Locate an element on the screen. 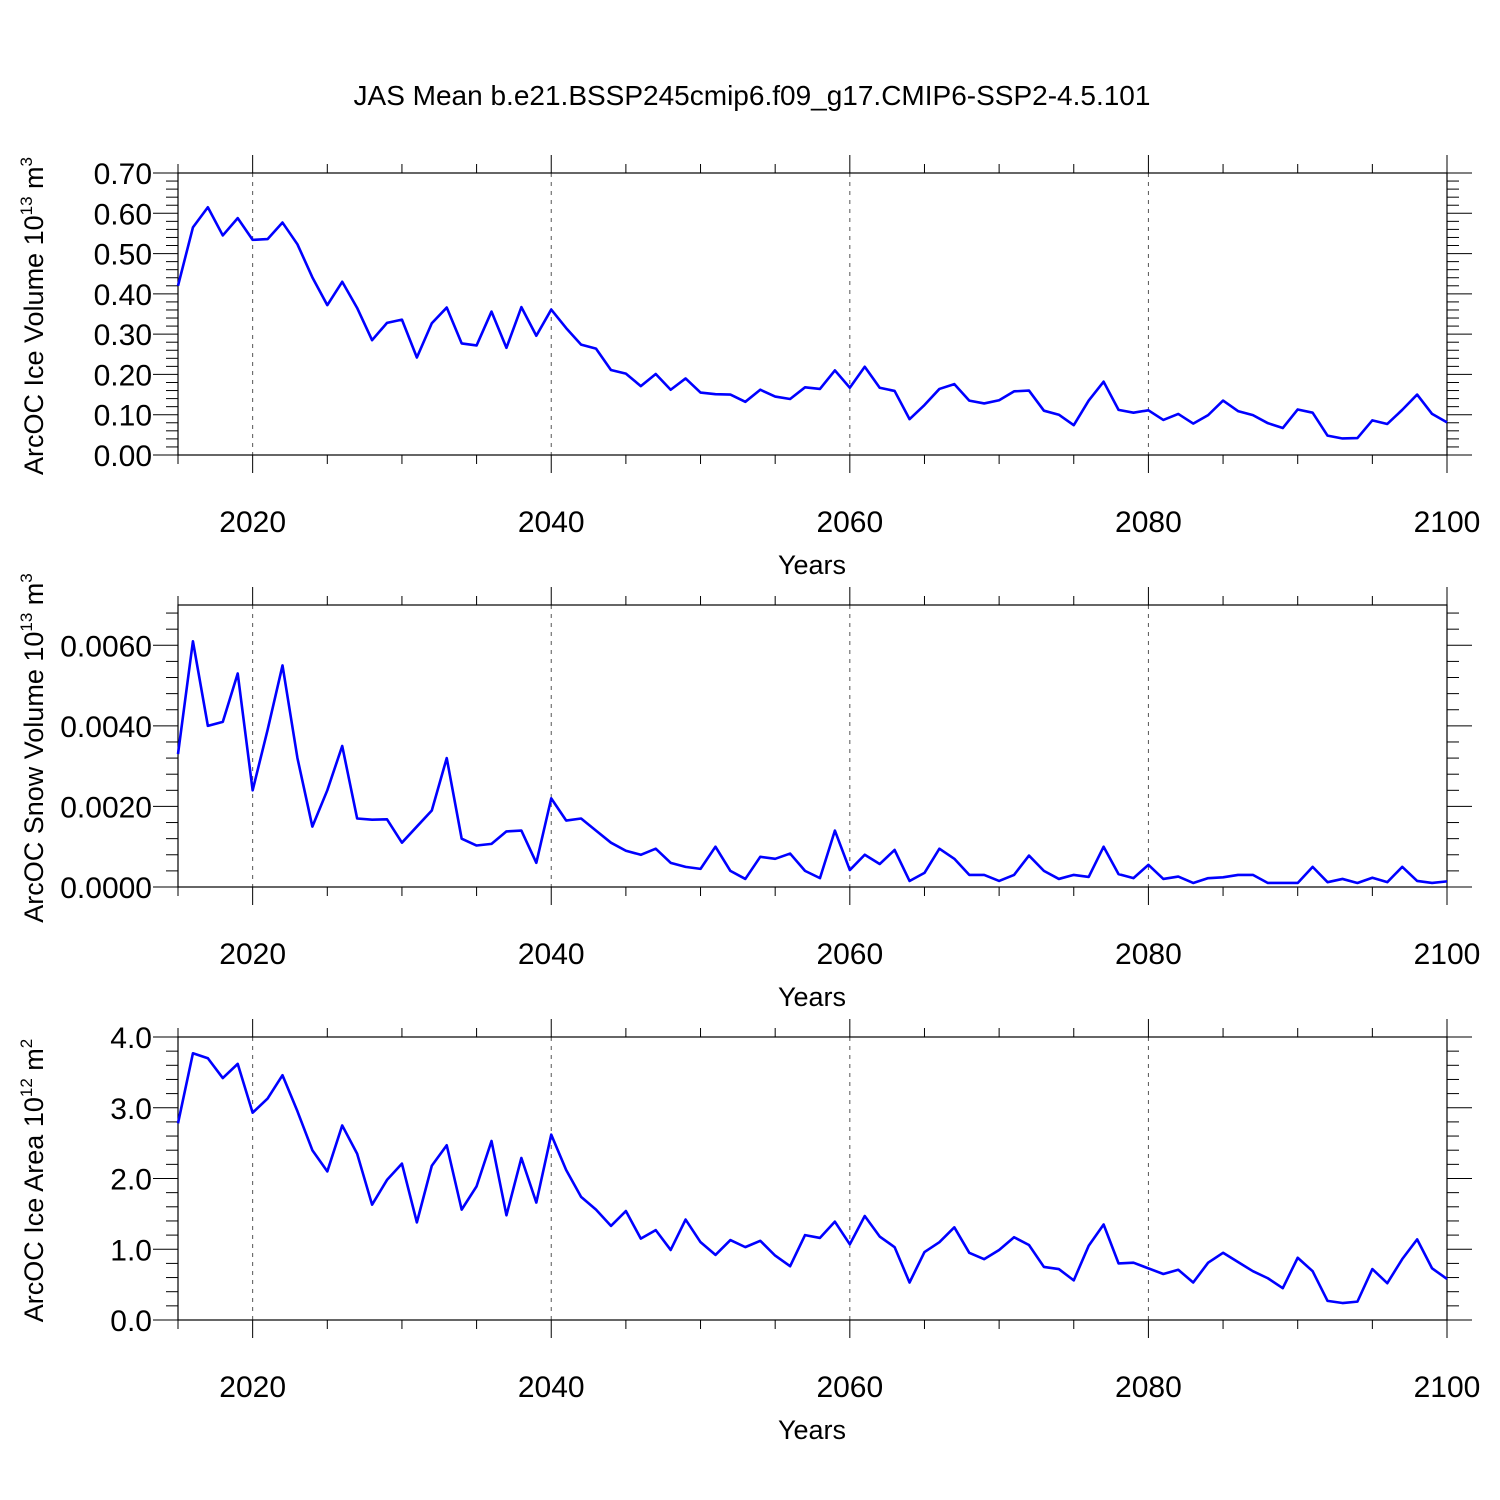 The height and width of the screenshot is (1500, 1500). series-line-arcoc-ice-volume is located at coordinates (812, 322).